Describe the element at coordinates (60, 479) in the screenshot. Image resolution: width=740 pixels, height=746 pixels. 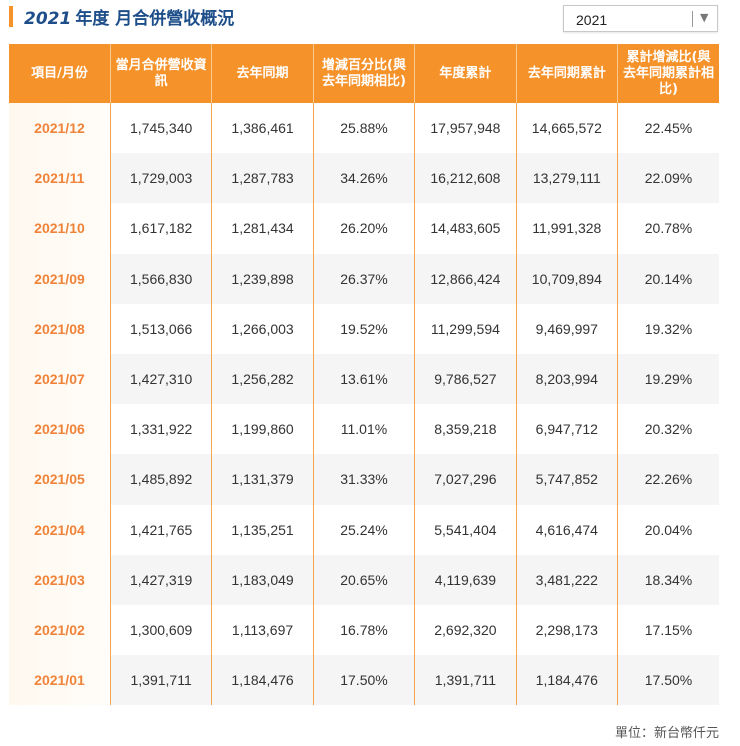
I see `month-cell: 2021/05` at that location.